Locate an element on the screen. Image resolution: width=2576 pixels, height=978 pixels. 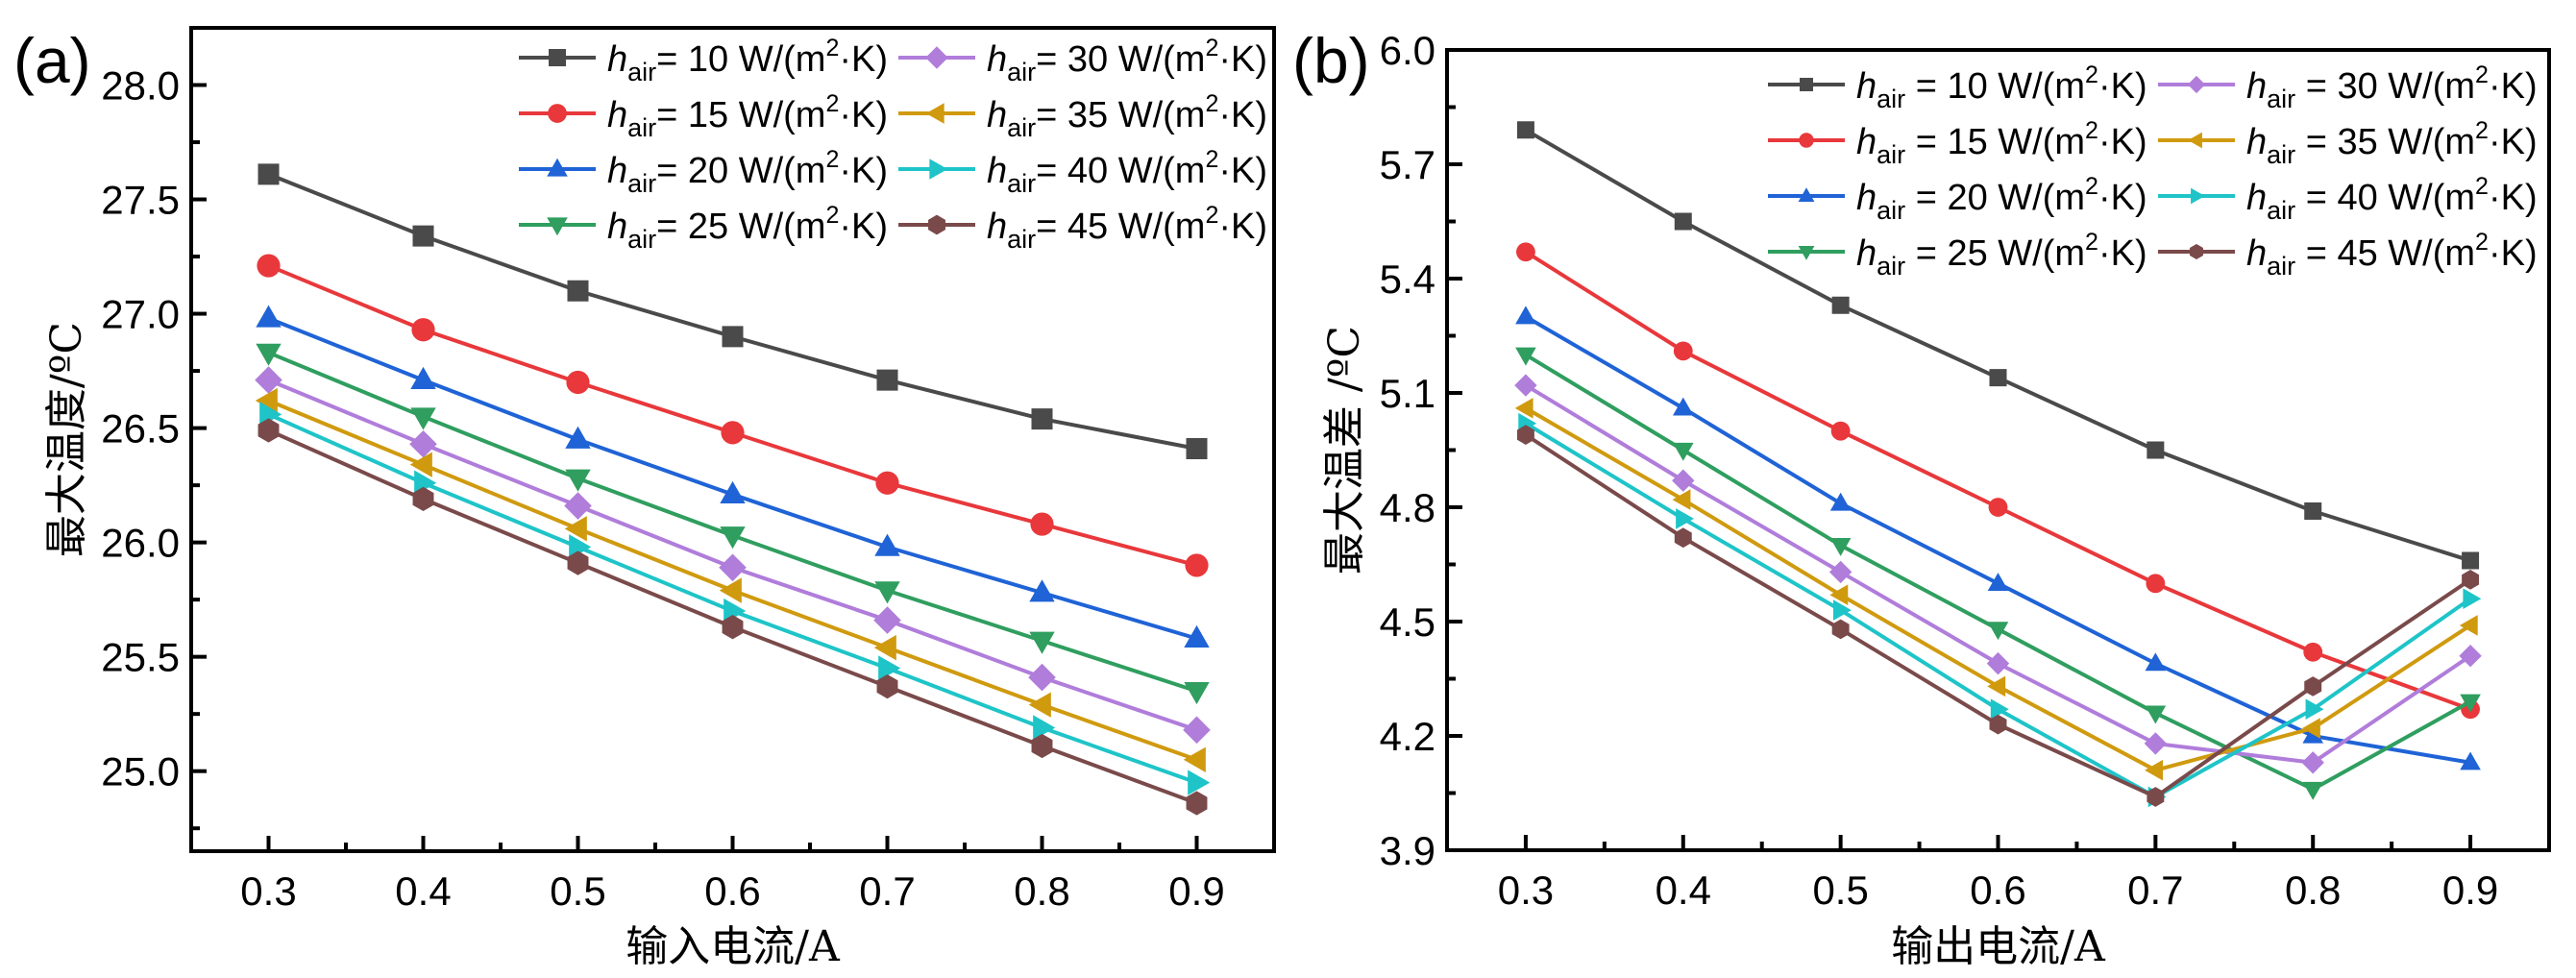
y-tick-label: 26.5 is located at coordinates (140, 429).